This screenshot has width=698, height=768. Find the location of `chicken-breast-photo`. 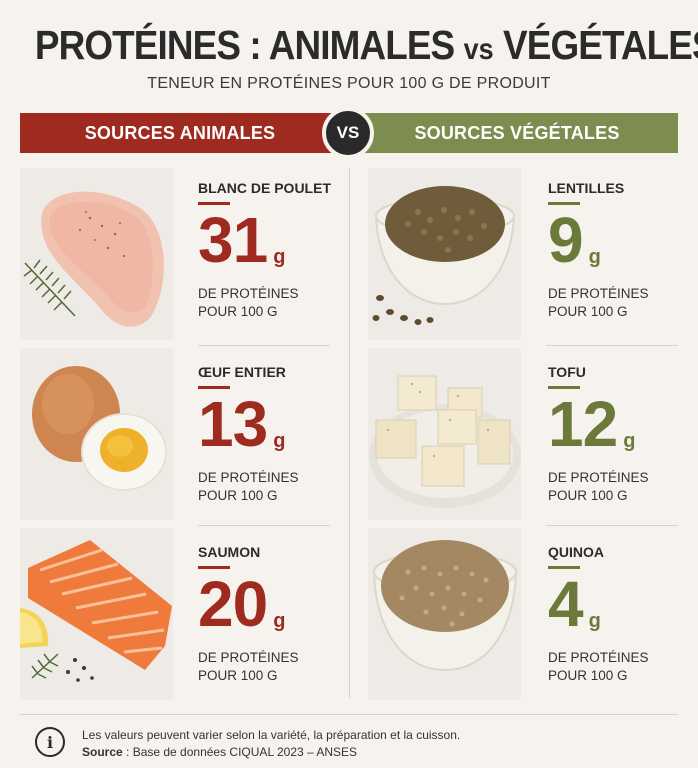

chicken-breast-photo is located at coordinates (96, 254).